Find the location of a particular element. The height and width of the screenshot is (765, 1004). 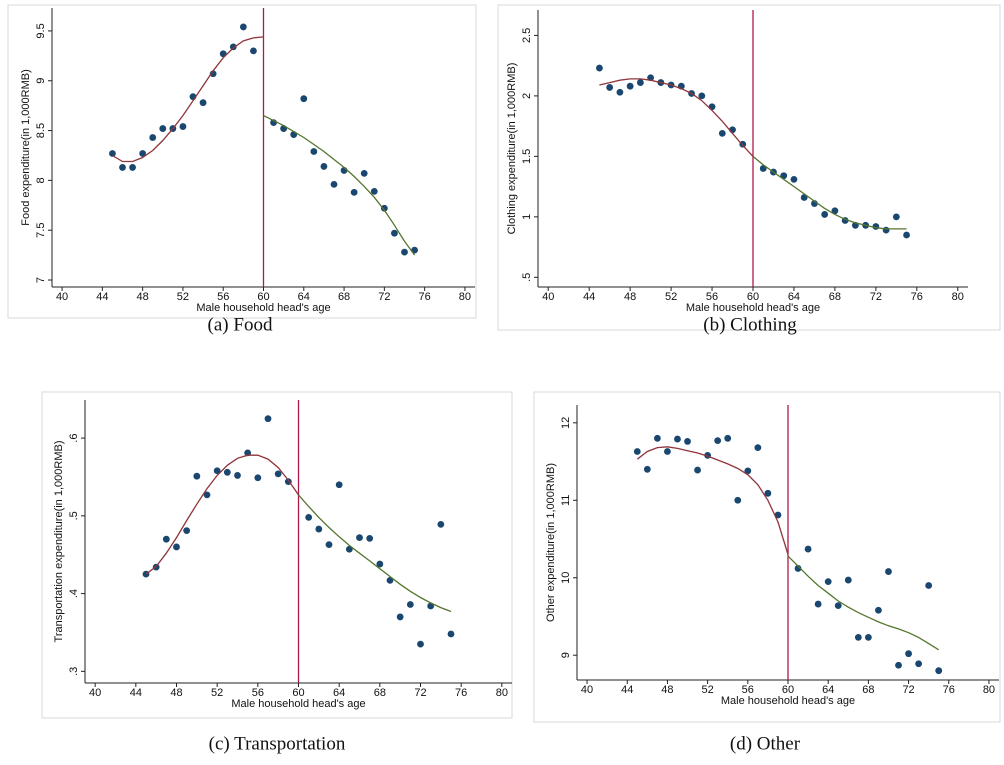

x-tick-label: 40 is located at coordinates (548, 297).